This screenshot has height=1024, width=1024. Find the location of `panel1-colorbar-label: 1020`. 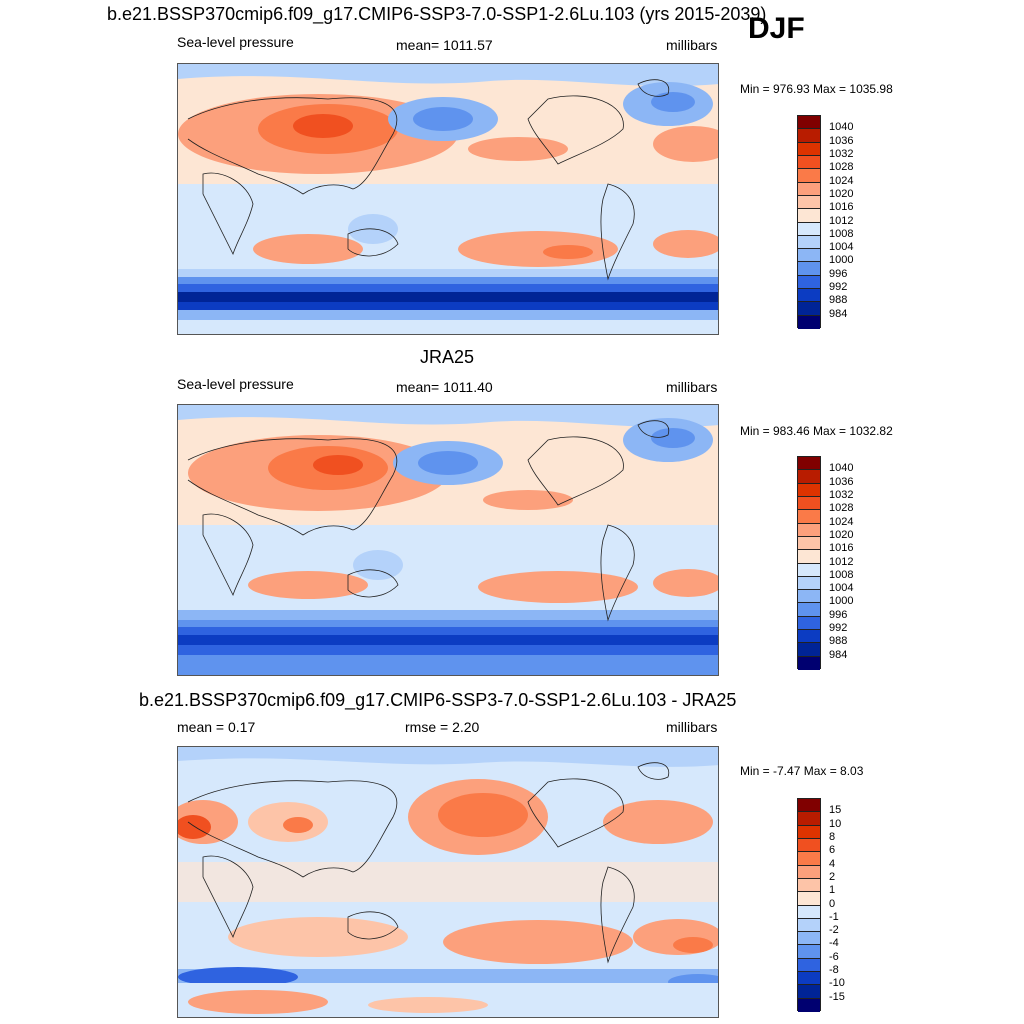

panel1-colorbar-label: 1020 is located at coordinates (841, 193).